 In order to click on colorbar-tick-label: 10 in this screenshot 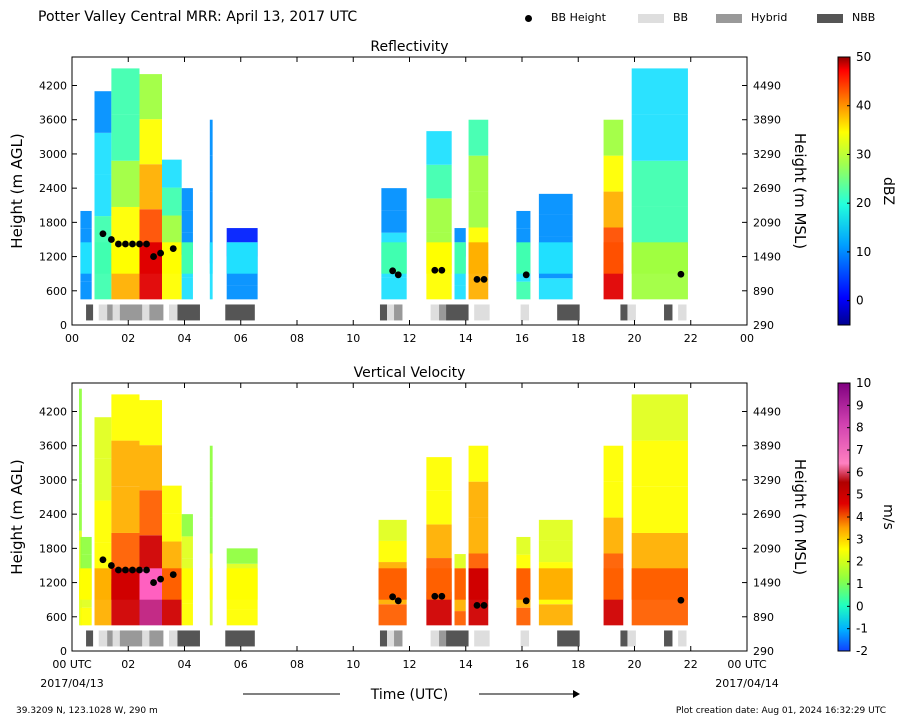, I will do `click(863, 383)`.